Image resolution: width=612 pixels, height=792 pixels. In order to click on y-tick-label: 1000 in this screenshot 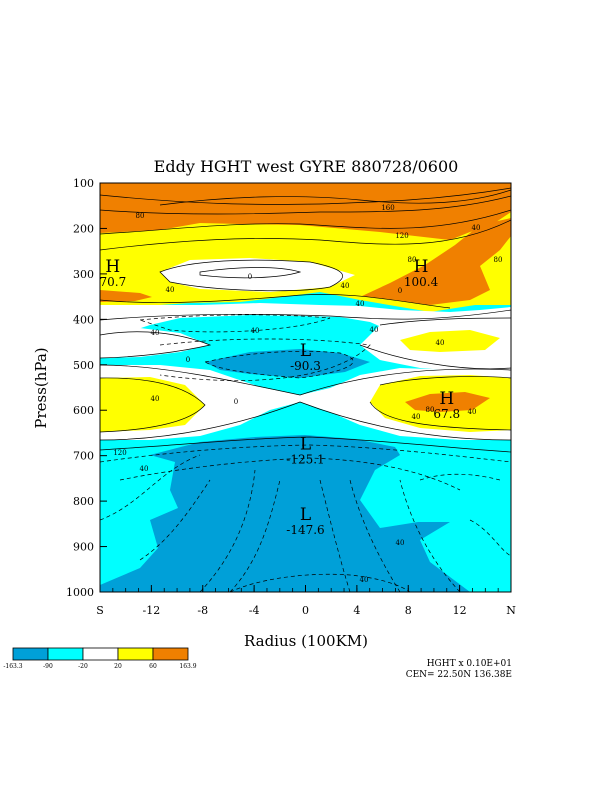, I will do `click(80, 592)`.